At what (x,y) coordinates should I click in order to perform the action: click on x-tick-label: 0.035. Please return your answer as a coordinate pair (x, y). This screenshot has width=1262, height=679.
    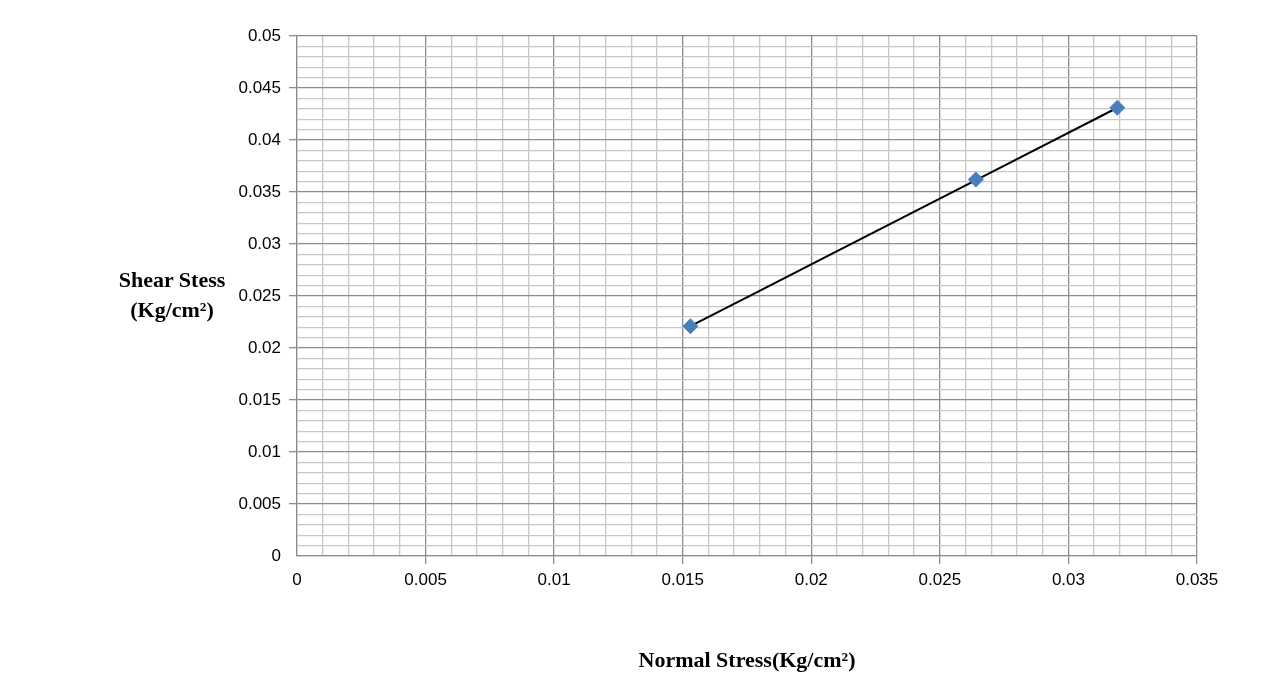
    Looking at the image, I should click on (1197, 579).